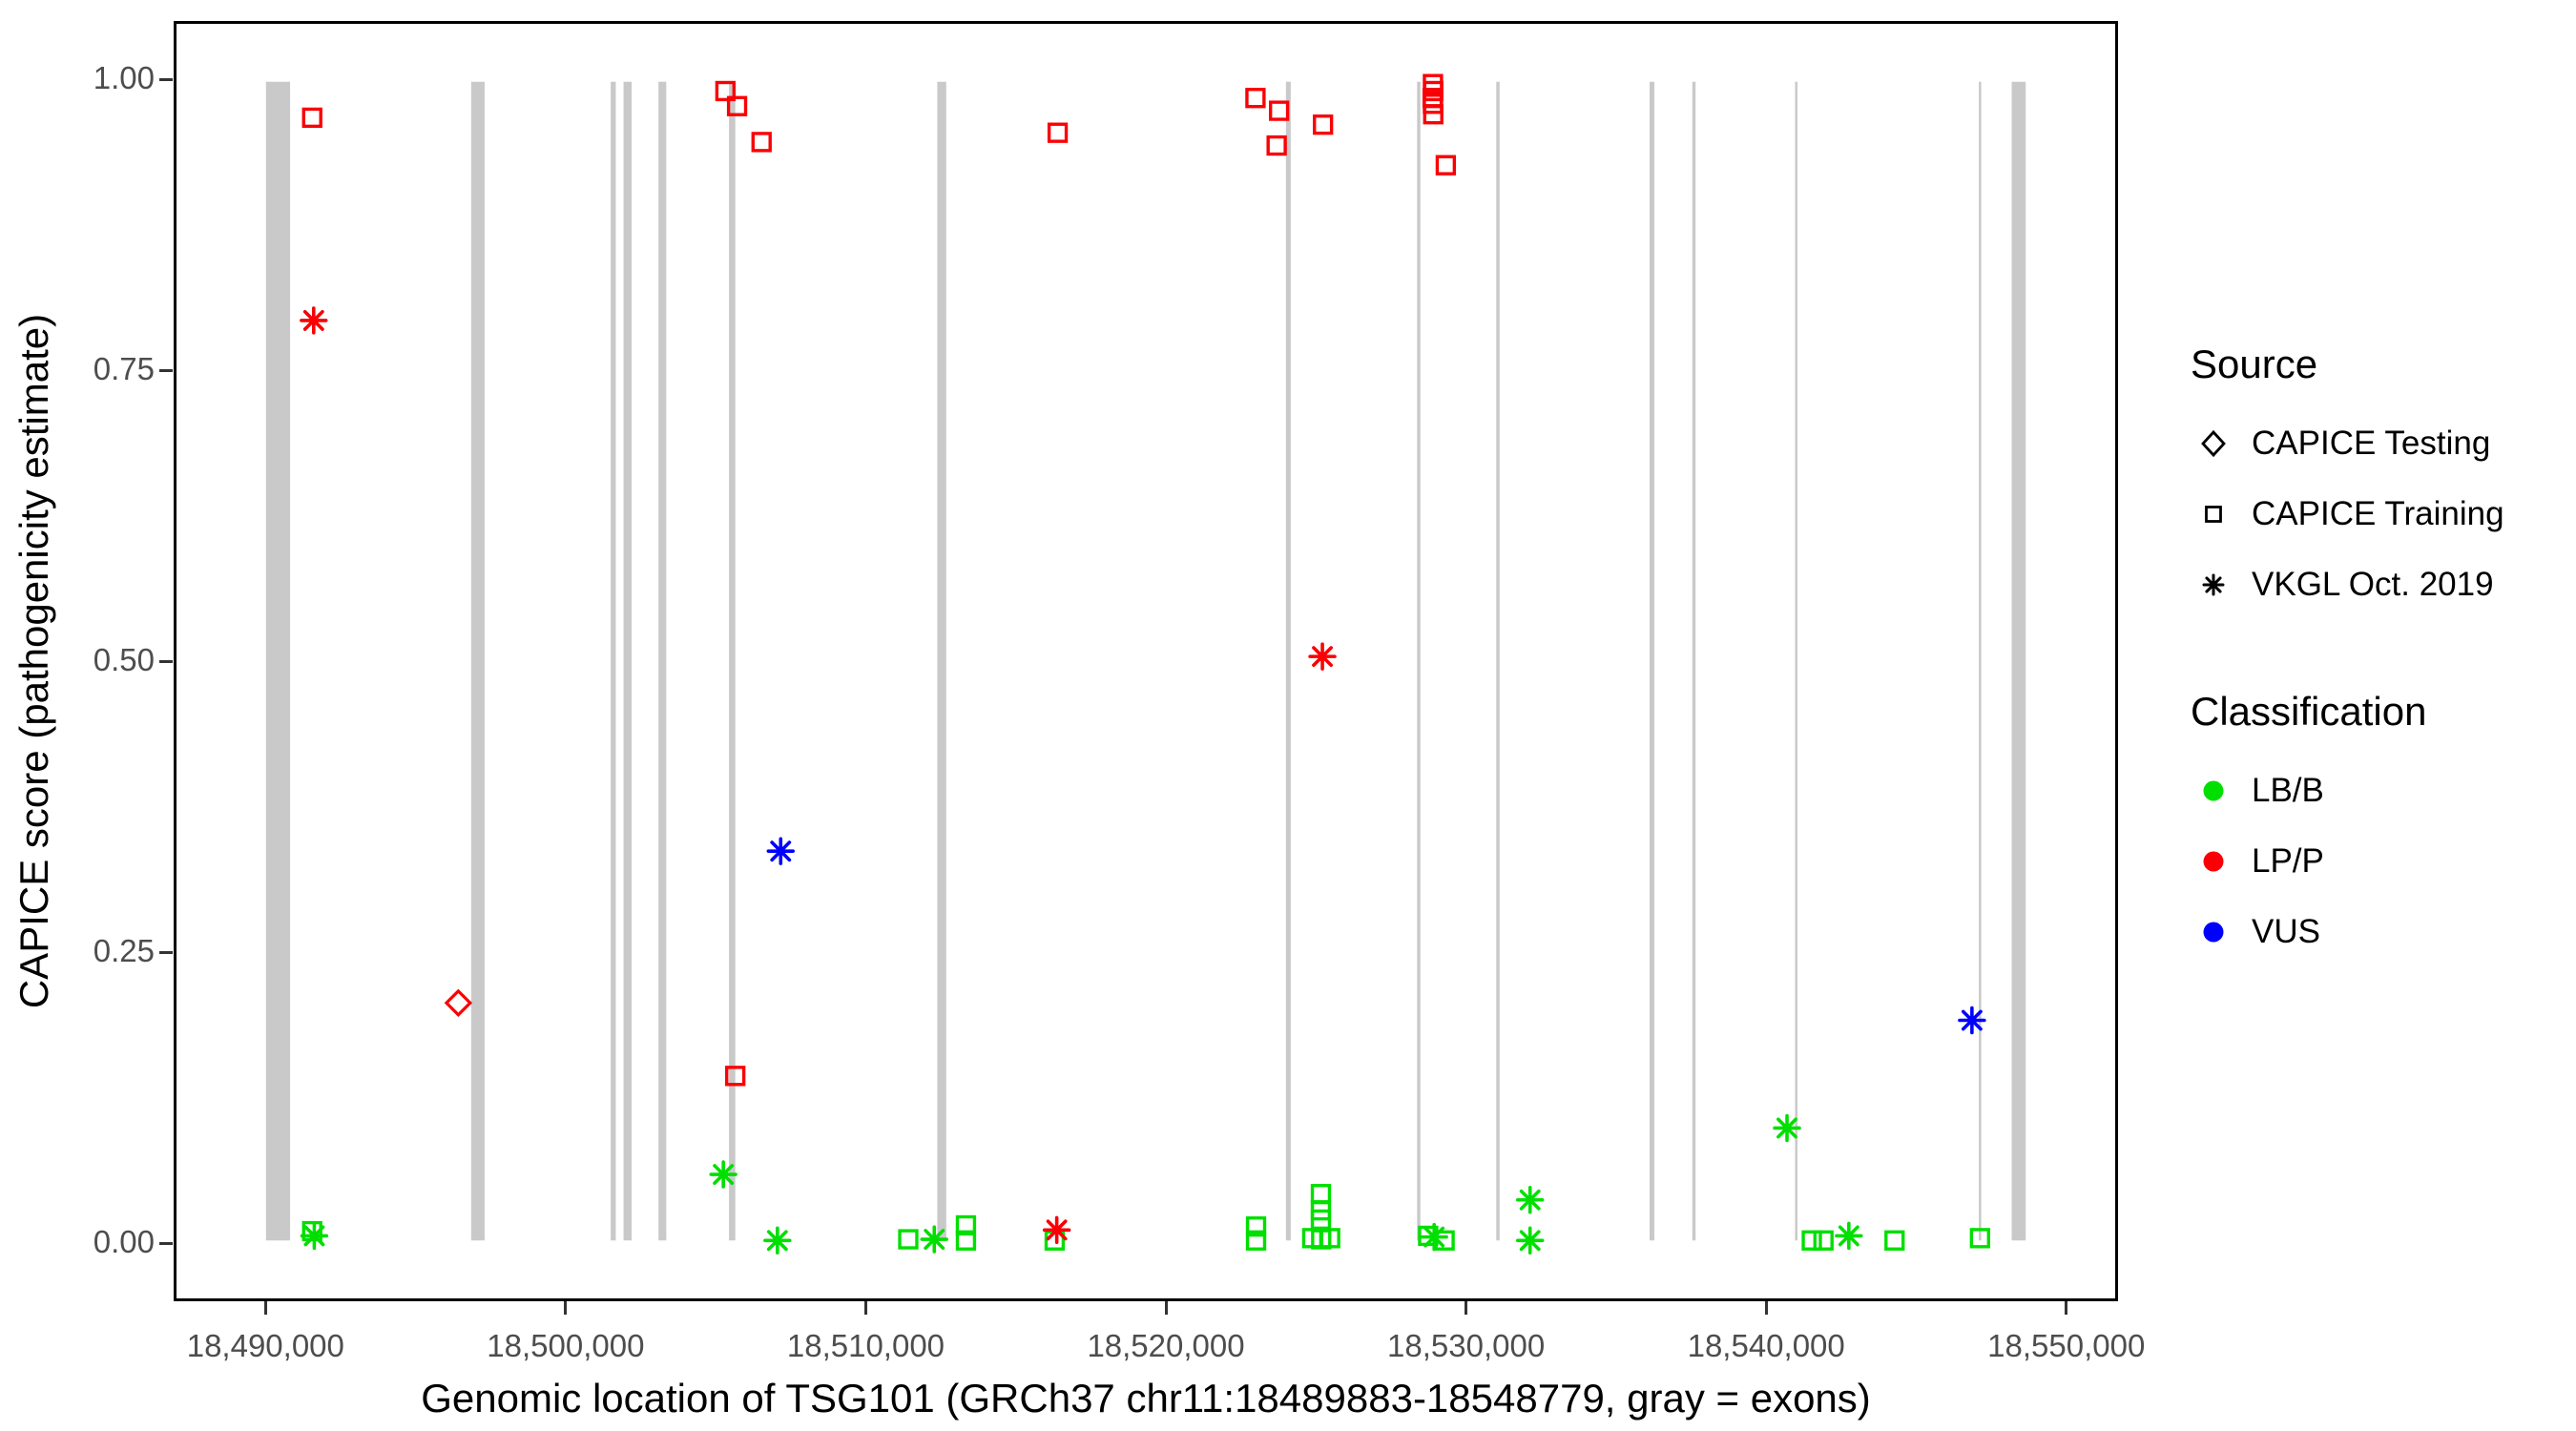 The image size is (2576, 1431). I want to click on legend-item-label: CAPICE Testing, so click(2371, 443).